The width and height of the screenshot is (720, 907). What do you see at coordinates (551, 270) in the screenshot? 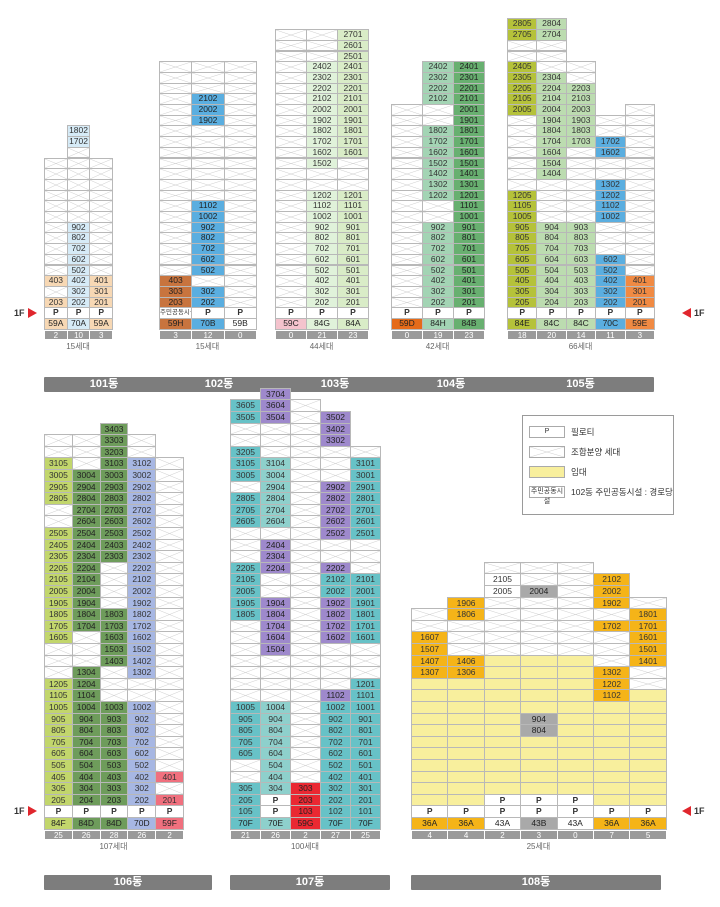
I see `unit-cell: 504` at bounding box center [551, 270].